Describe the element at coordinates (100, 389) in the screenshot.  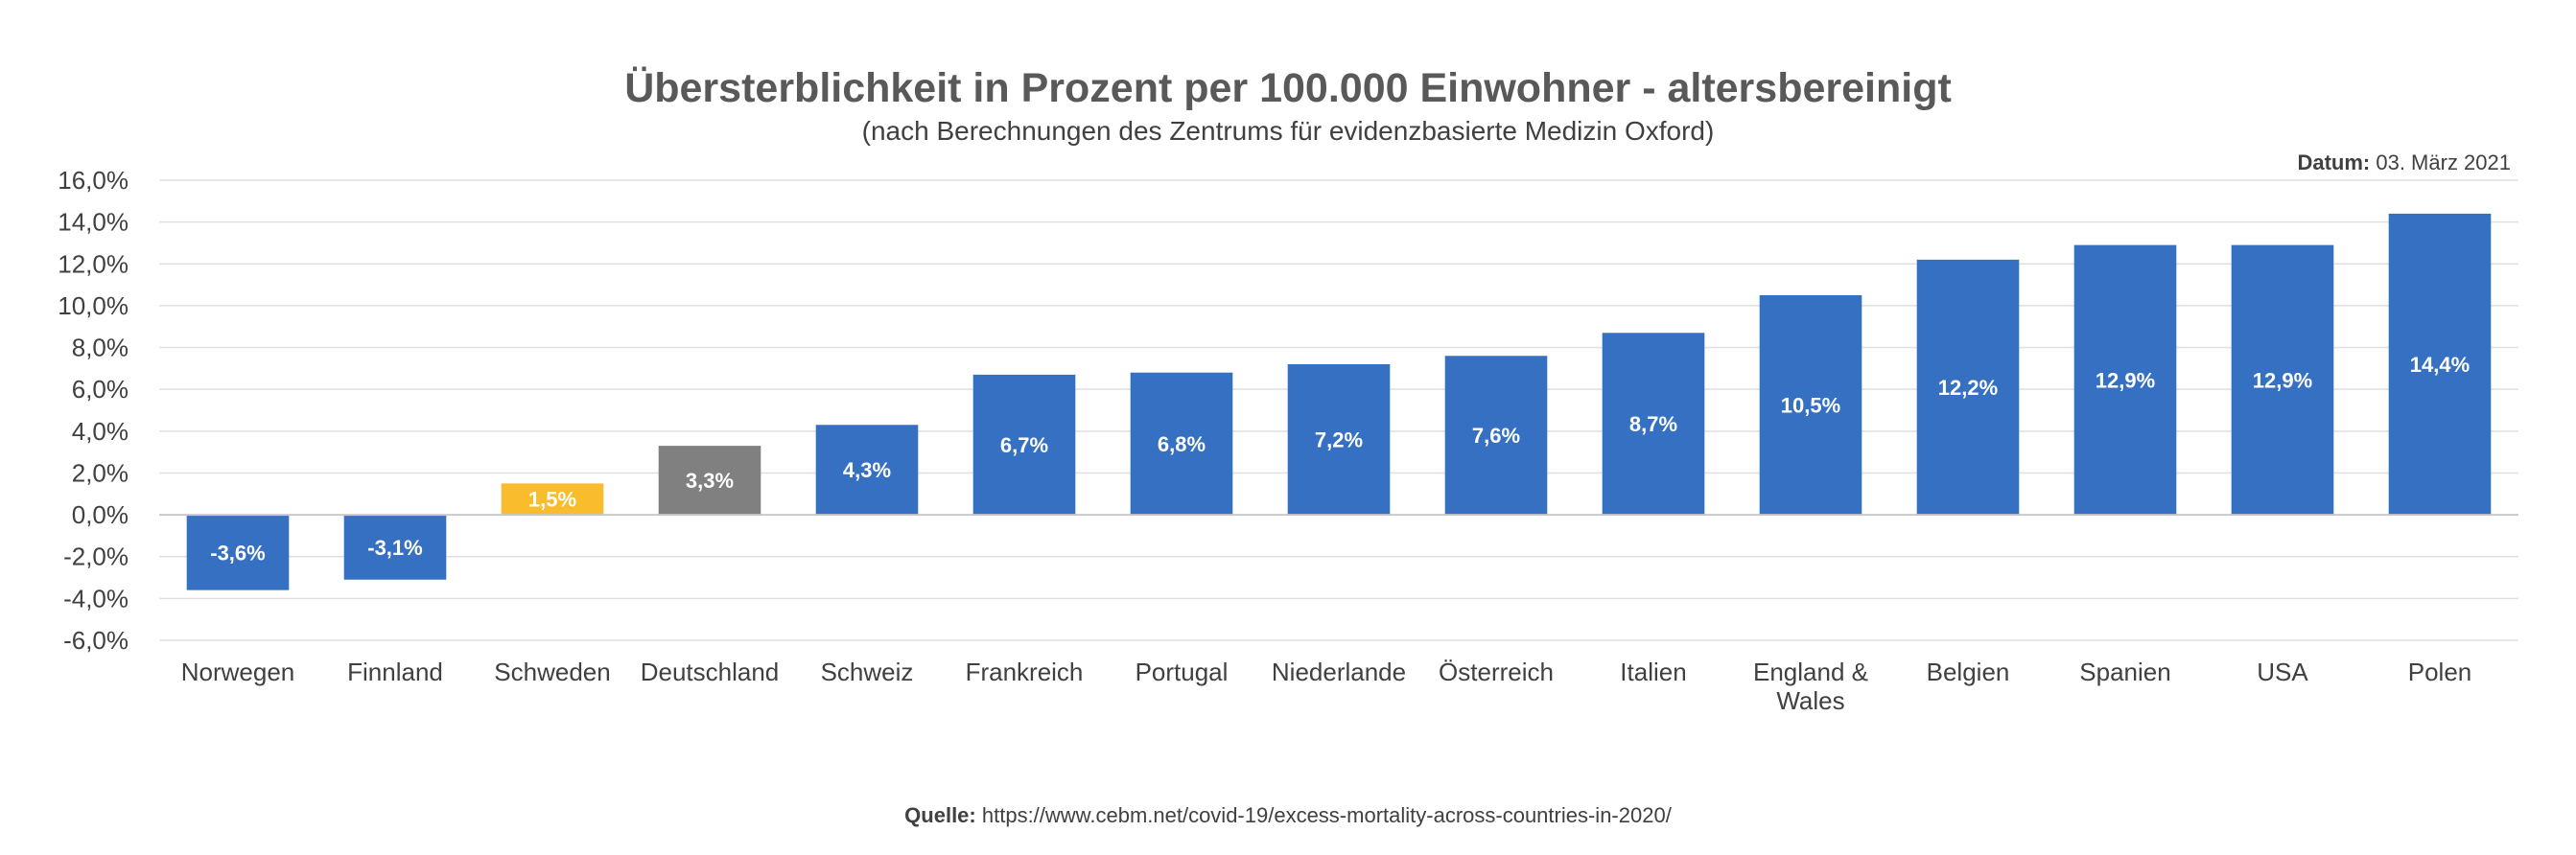
I see `y-tick-label: 6,0%` at that location.